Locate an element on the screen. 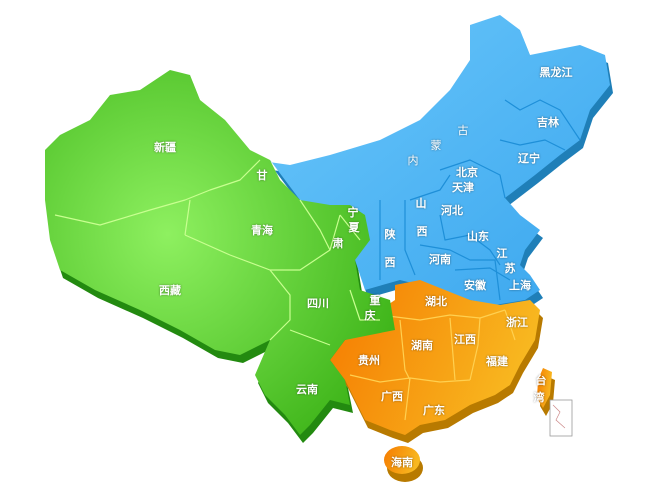  label-taiwan-1: 台 is located at coordinates (541, 380).